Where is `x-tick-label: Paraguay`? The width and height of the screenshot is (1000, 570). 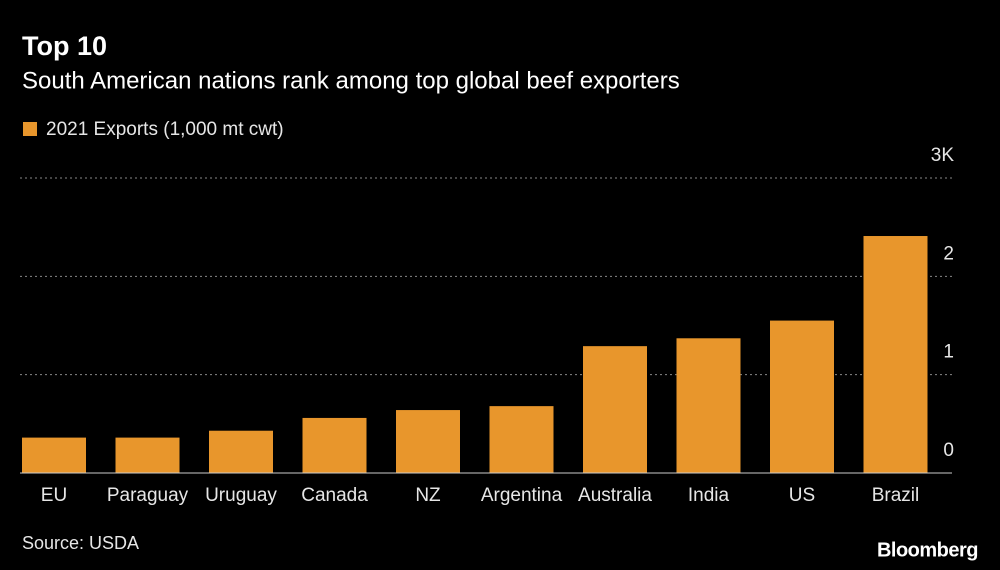 x-tick-label: Paraguay is located at coordinates (148, 495).